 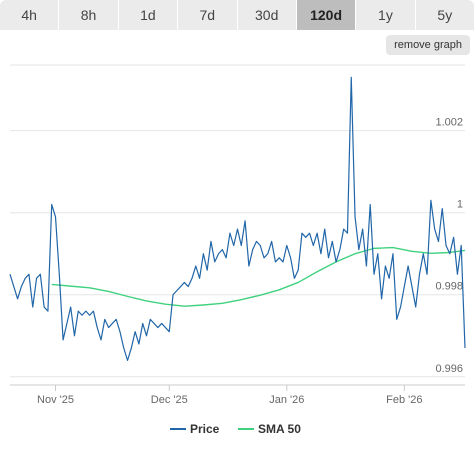 I want to click on tab-7d: 7d, so click(x=208, y=15).